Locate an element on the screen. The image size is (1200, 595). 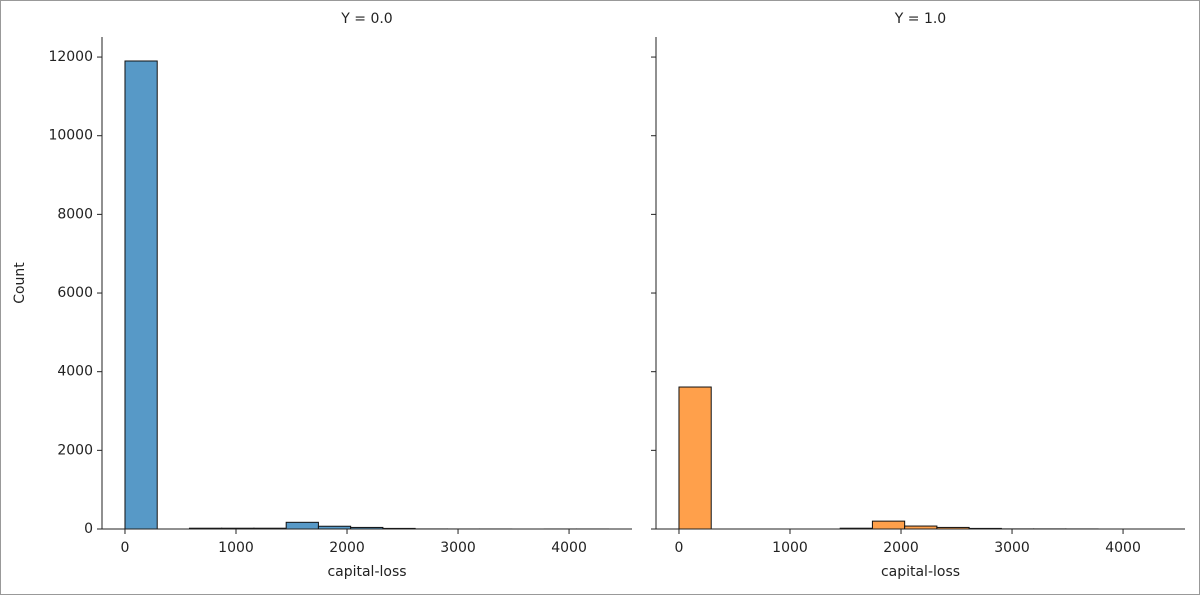
y-tick-label: 10000 is located at coordinates (70, 136).